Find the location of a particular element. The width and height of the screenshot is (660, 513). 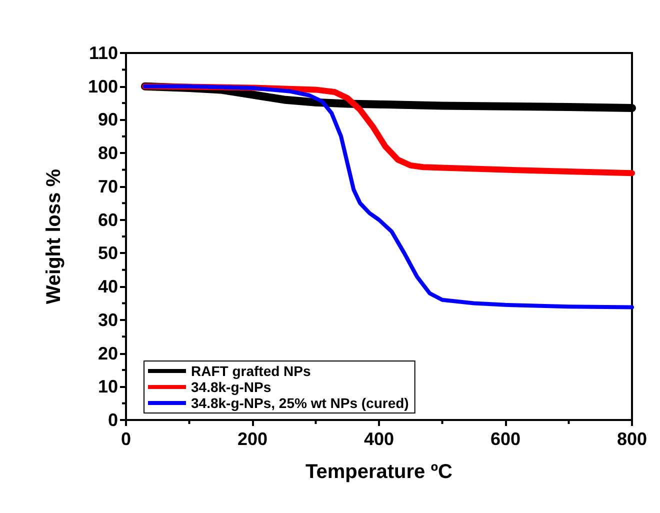

y-tick-label: 30 is located at coordinates (108, 320).